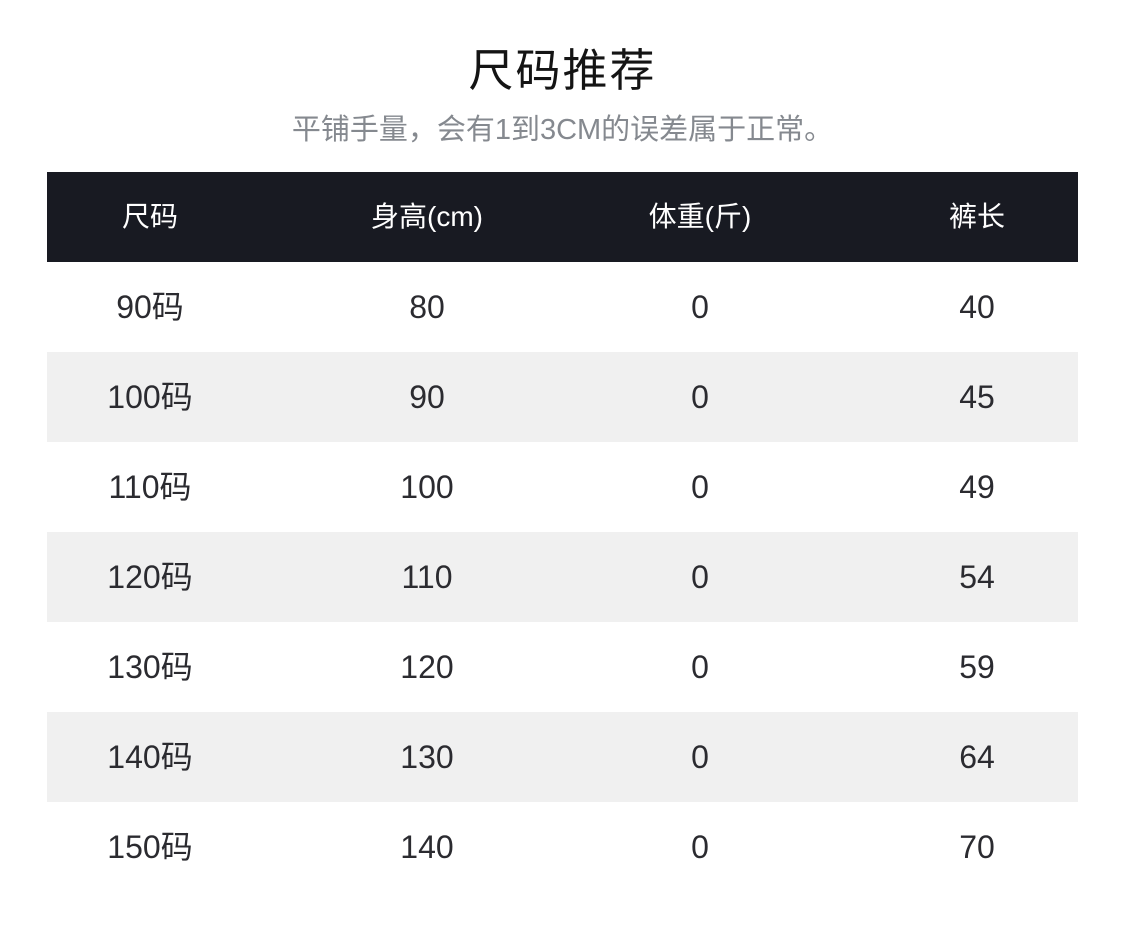 The height and width of the screenshot is (937, 1125). Describe the element at coordinates (150, 307) in the screenshot. I see `cell-size: 90码` at that location.